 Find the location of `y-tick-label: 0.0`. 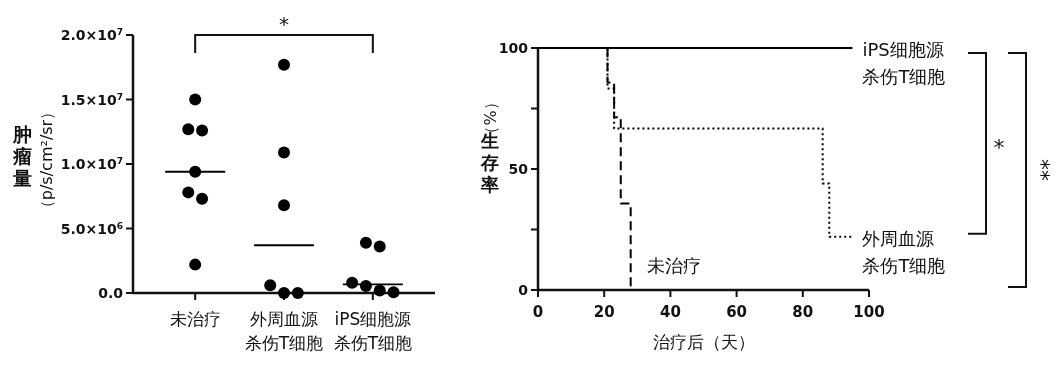

y-tick-label: 0.0 is located at coordinates (111, 293).